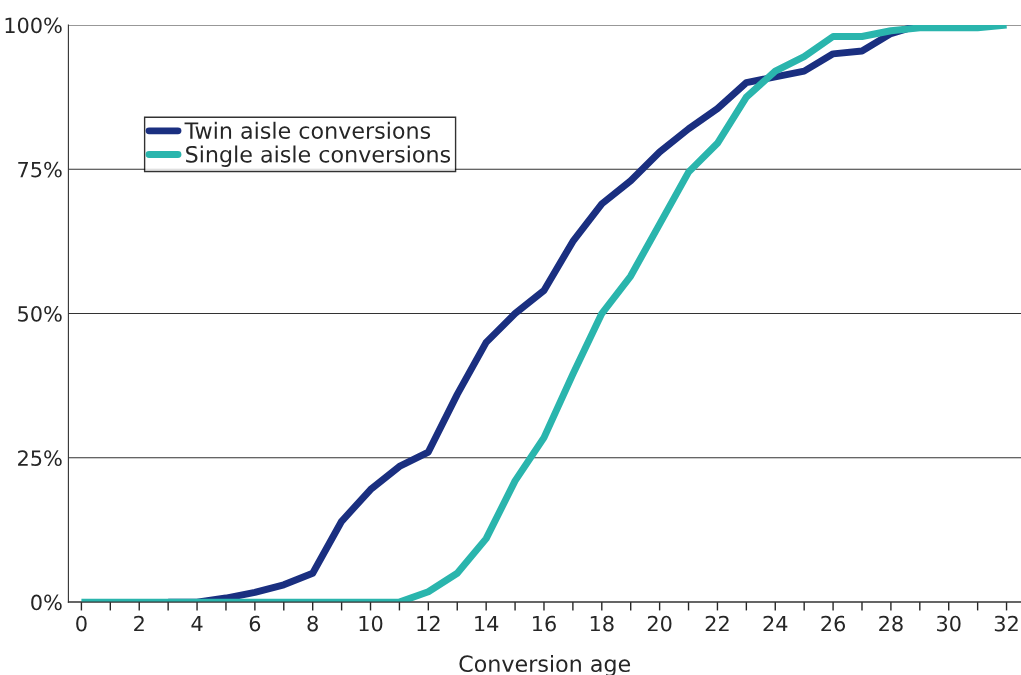 The height and width of the screenshot is (675, 1021). Describe the element at coordinates (40, 313) in the screenshot. I see `y-tick-label: 50%` at that location.